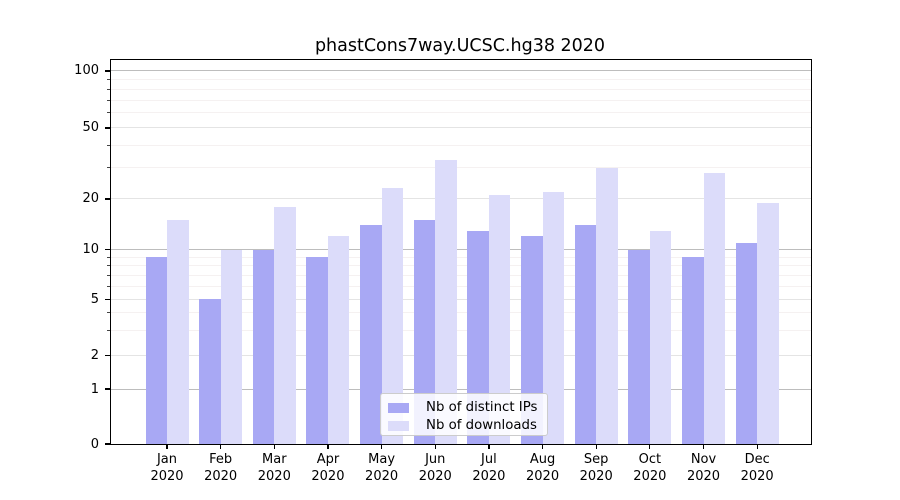 The width and height of the screenshot is (900, 500). Describe the element at coordinates (585, 334) in the screenshot. I see `bar-distinct-ips-sep` at that location.